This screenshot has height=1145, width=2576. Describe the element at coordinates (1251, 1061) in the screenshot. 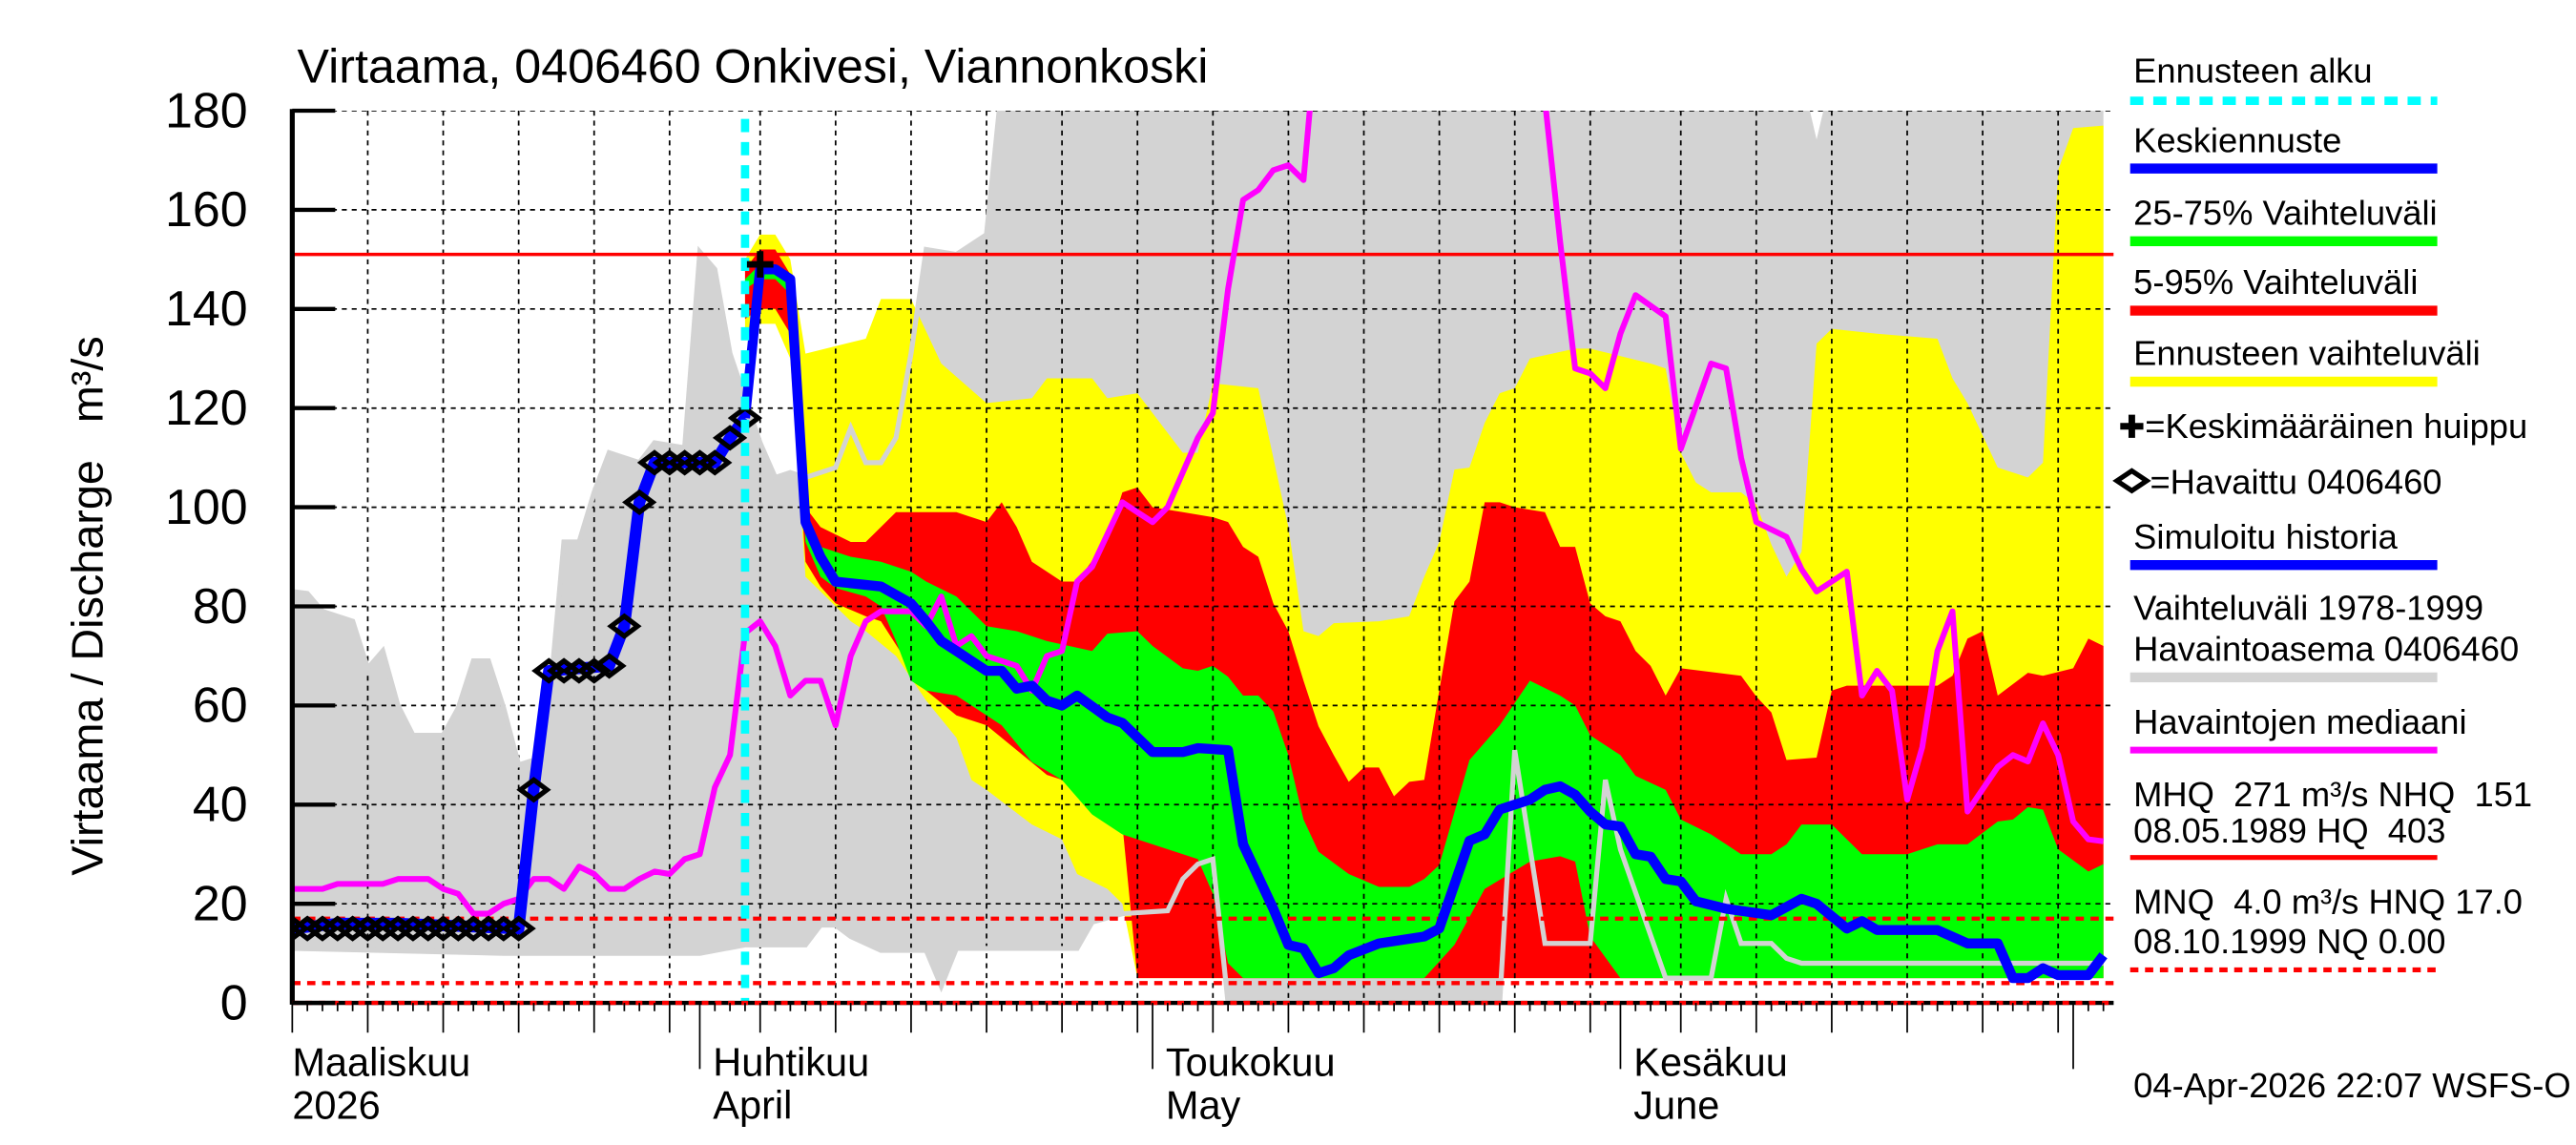

I see `x-month-label: Toukokuu` at that location.